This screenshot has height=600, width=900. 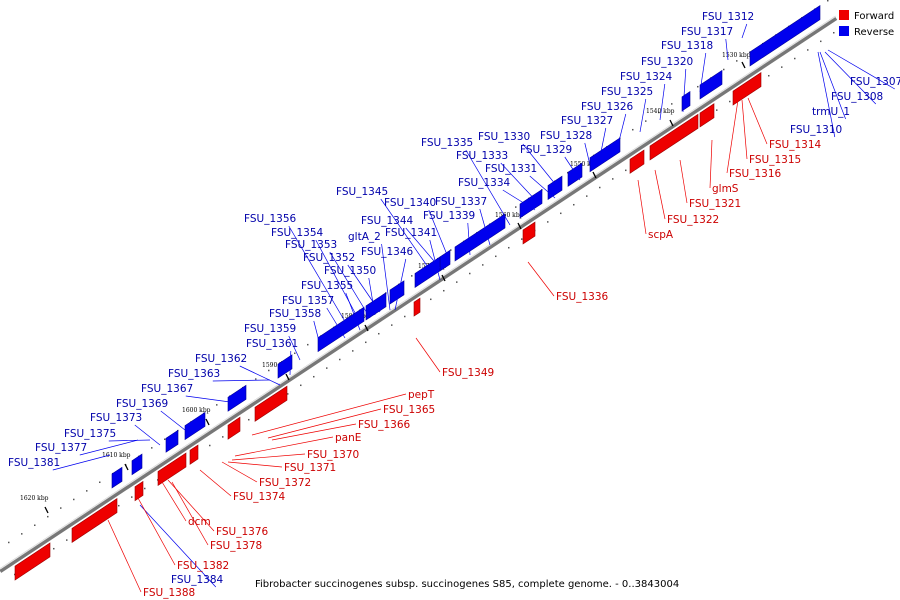 I want to click on reverse-gene-label: FSU_1353, so click(x=311, y=245).